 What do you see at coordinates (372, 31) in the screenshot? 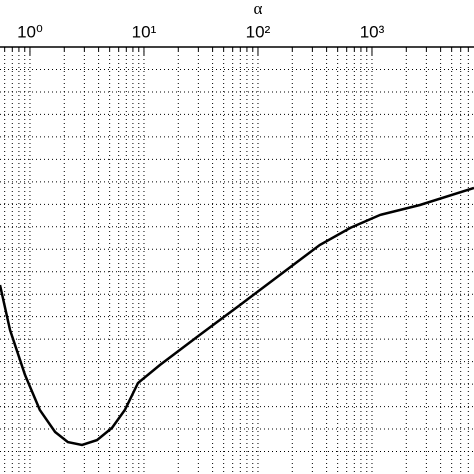
I see `x-tick-label: 10³` at bounding box center [372, 31].